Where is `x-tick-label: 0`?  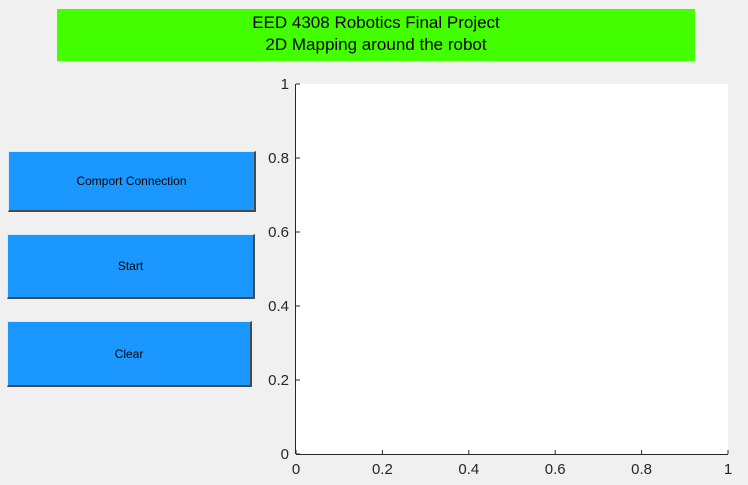 x-tick-label: 0 is located at coordinates (296, 469).